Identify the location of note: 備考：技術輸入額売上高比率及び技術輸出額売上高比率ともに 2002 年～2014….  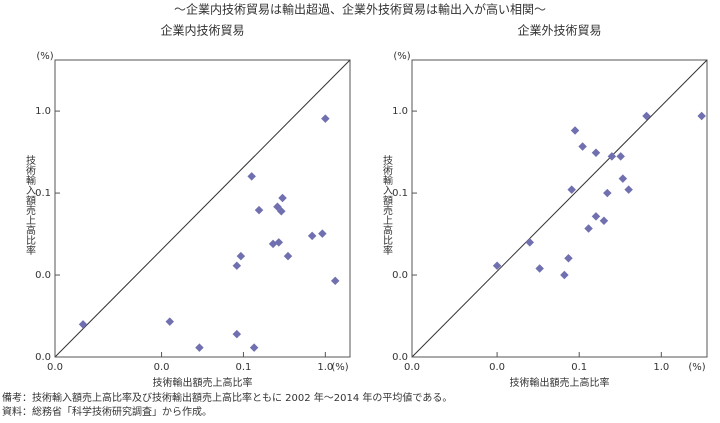
(227, 397).